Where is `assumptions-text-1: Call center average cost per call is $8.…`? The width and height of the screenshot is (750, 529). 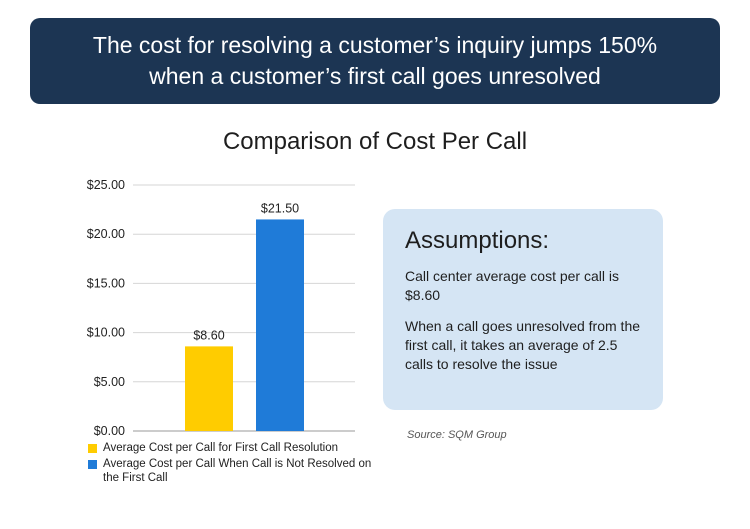
assumptions-text-1: Call center average cost per call is $8.… is located at coordinates (512, 285).